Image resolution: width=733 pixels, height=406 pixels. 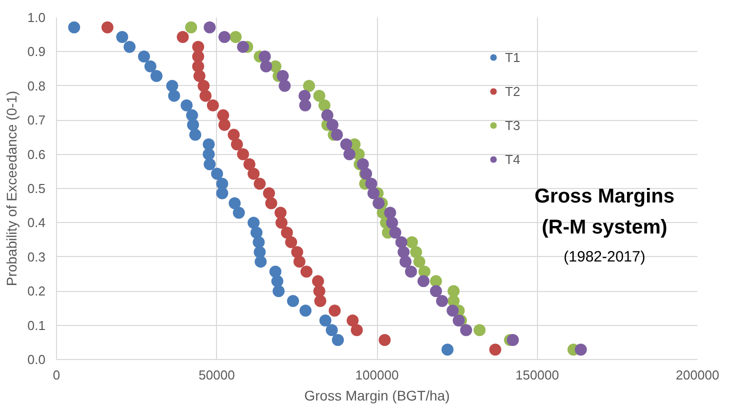 What do you see at coordinates (377, 375) in the screenshot?
I see `x-tick-label: 100000` at bounding box center [377, 375].